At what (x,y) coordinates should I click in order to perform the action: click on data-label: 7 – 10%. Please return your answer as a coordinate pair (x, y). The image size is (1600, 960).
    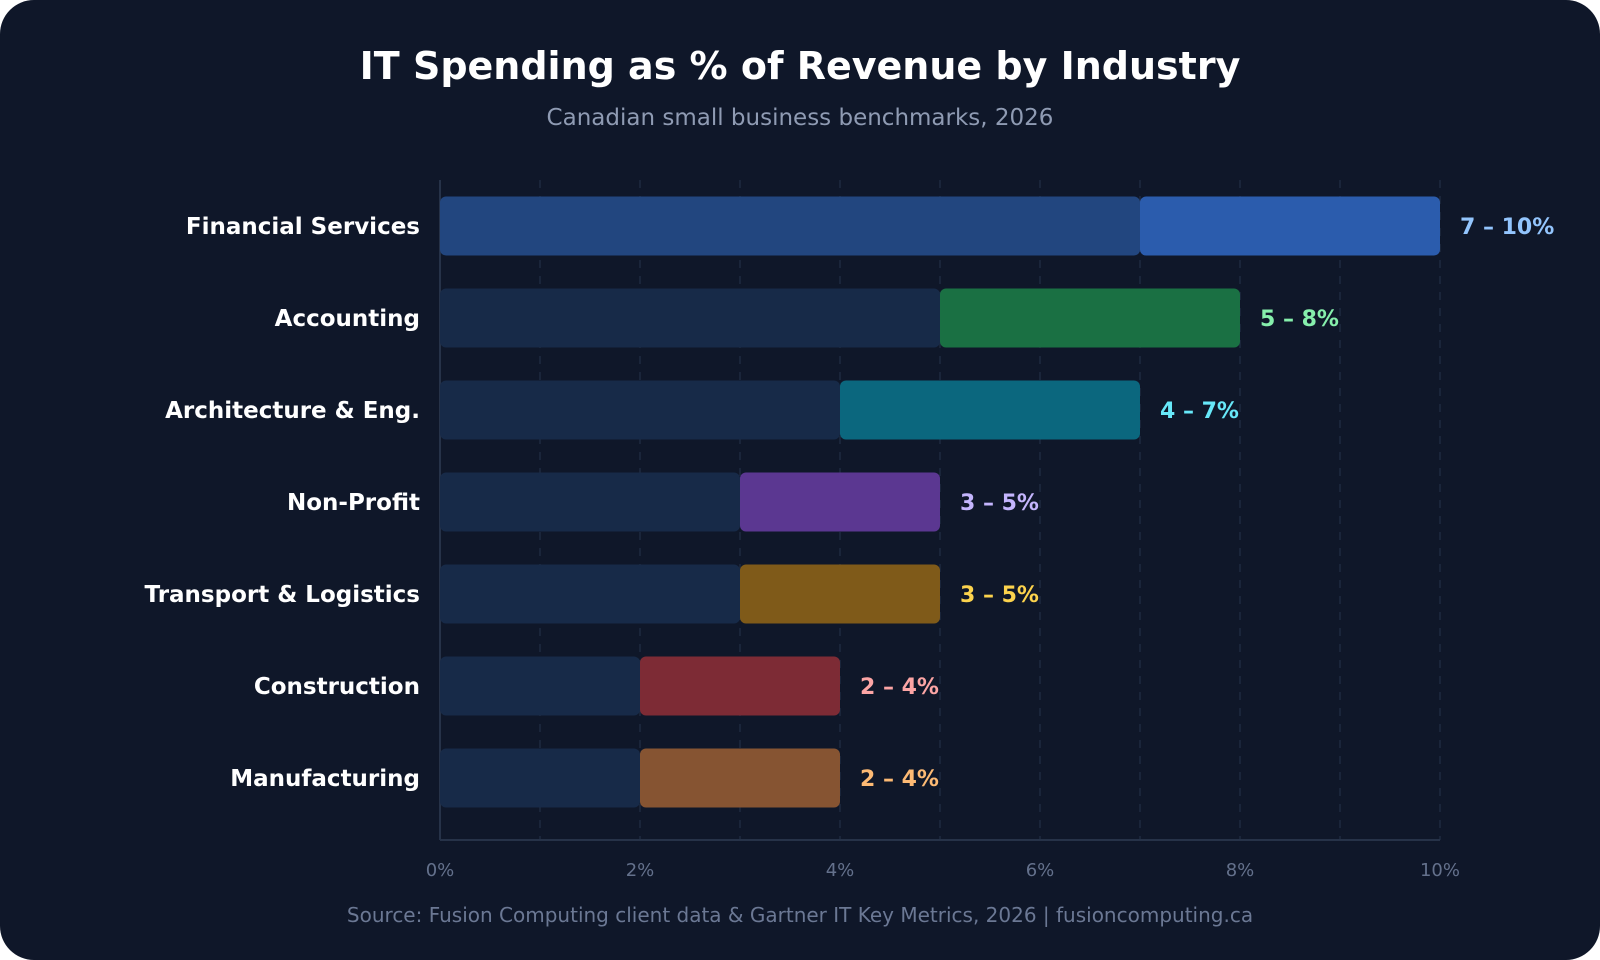
    Looking at the image, I should click on (1507, 227).